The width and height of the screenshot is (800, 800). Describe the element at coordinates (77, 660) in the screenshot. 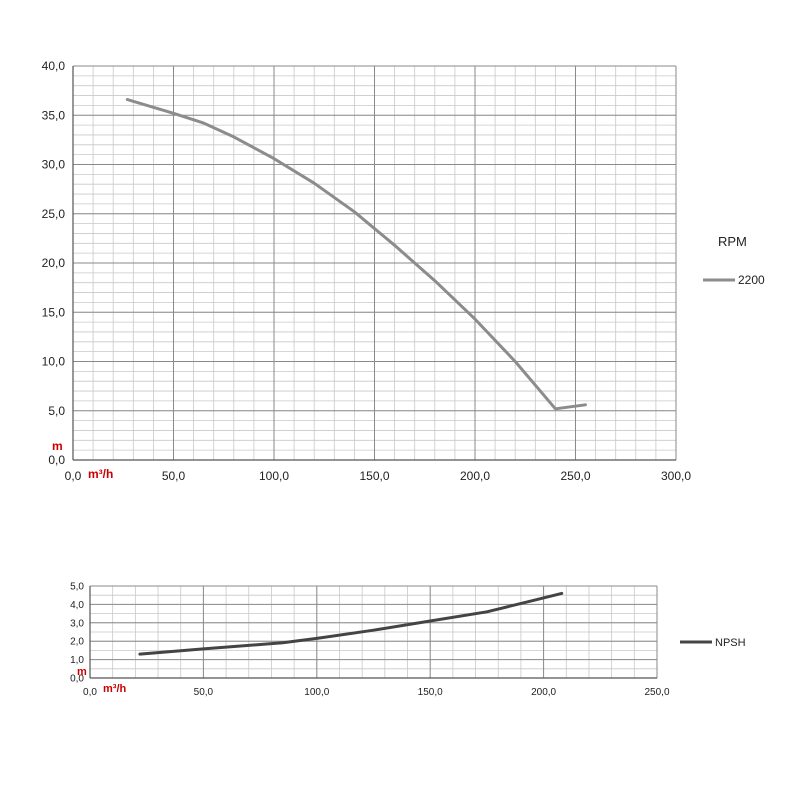

I see `y-tick-label: 1,0` at that location.